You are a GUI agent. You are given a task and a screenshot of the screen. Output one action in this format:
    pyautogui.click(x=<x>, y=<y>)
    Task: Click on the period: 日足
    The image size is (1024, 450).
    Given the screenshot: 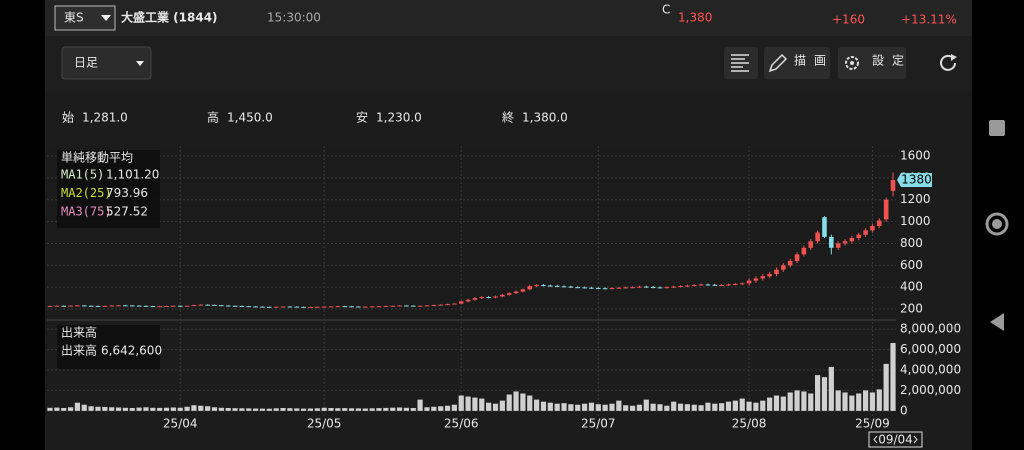 What is the action you would take?
    pyautogui.click(x=86, y=63)
    